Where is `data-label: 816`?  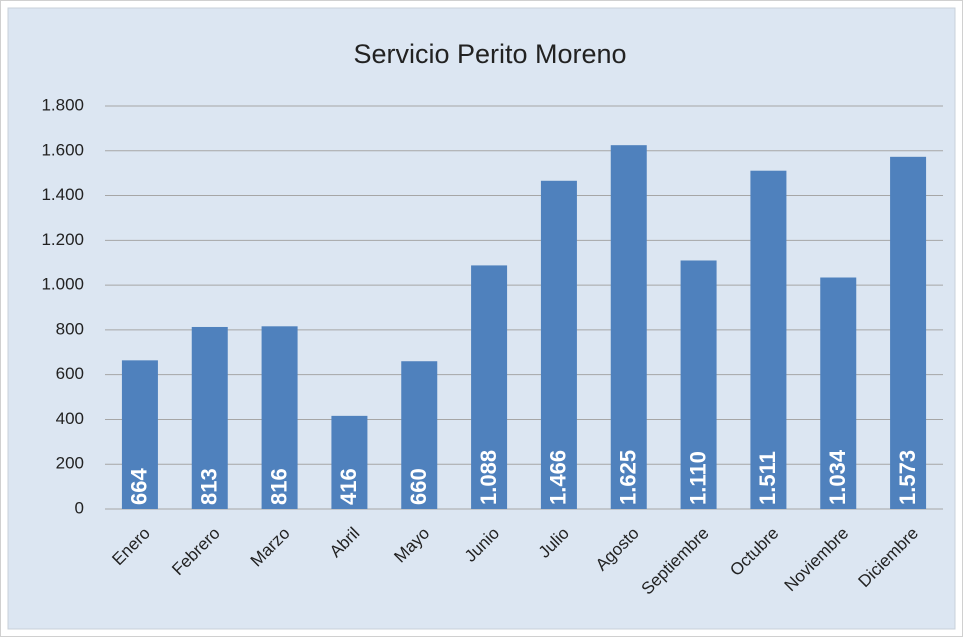 data-label: 816 is located at coordinates (278, 486).